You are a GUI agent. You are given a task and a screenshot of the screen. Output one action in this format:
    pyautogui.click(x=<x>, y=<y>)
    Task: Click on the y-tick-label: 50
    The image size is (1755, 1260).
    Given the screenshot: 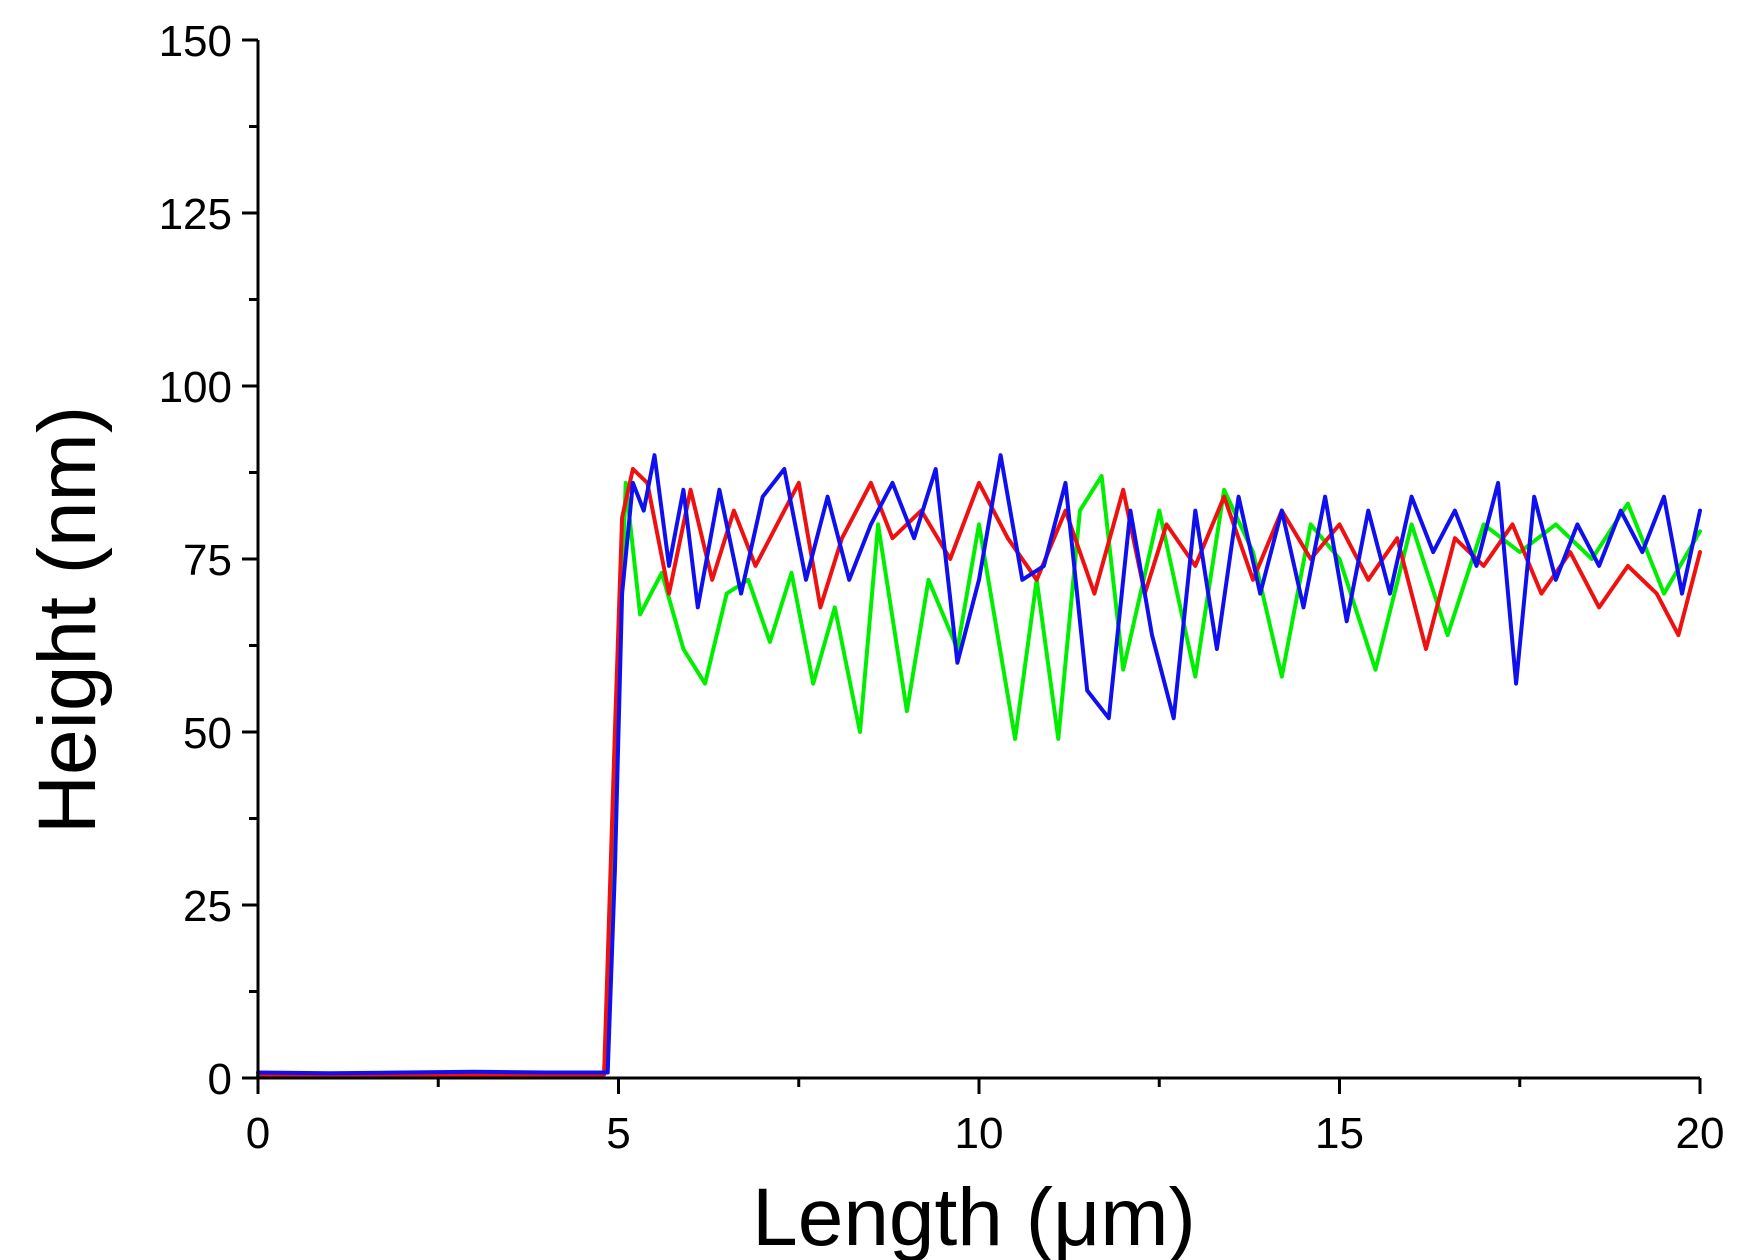 What is the action you would take?
    pyautogui.click(x=207, y=733)
    